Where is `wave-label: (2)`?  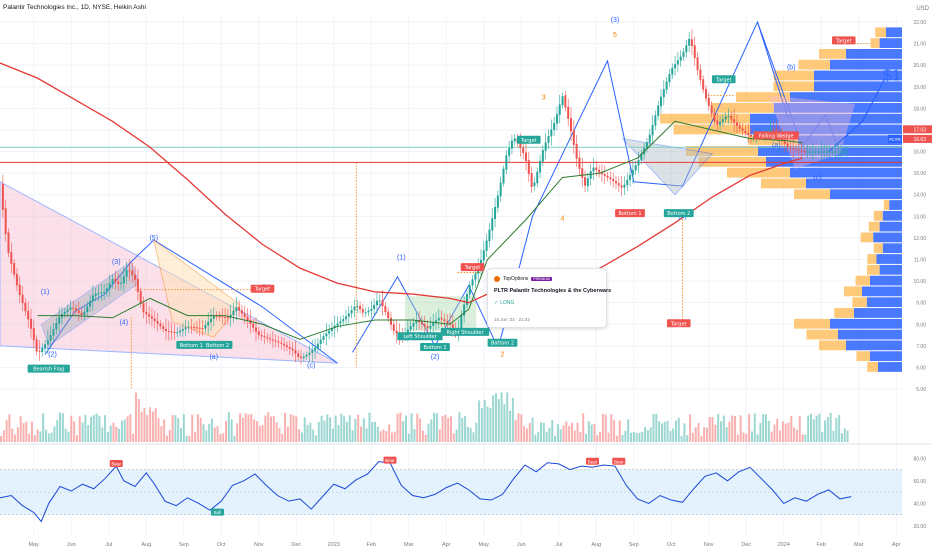
wave-label: (2) is located at coordinates (435, 357).